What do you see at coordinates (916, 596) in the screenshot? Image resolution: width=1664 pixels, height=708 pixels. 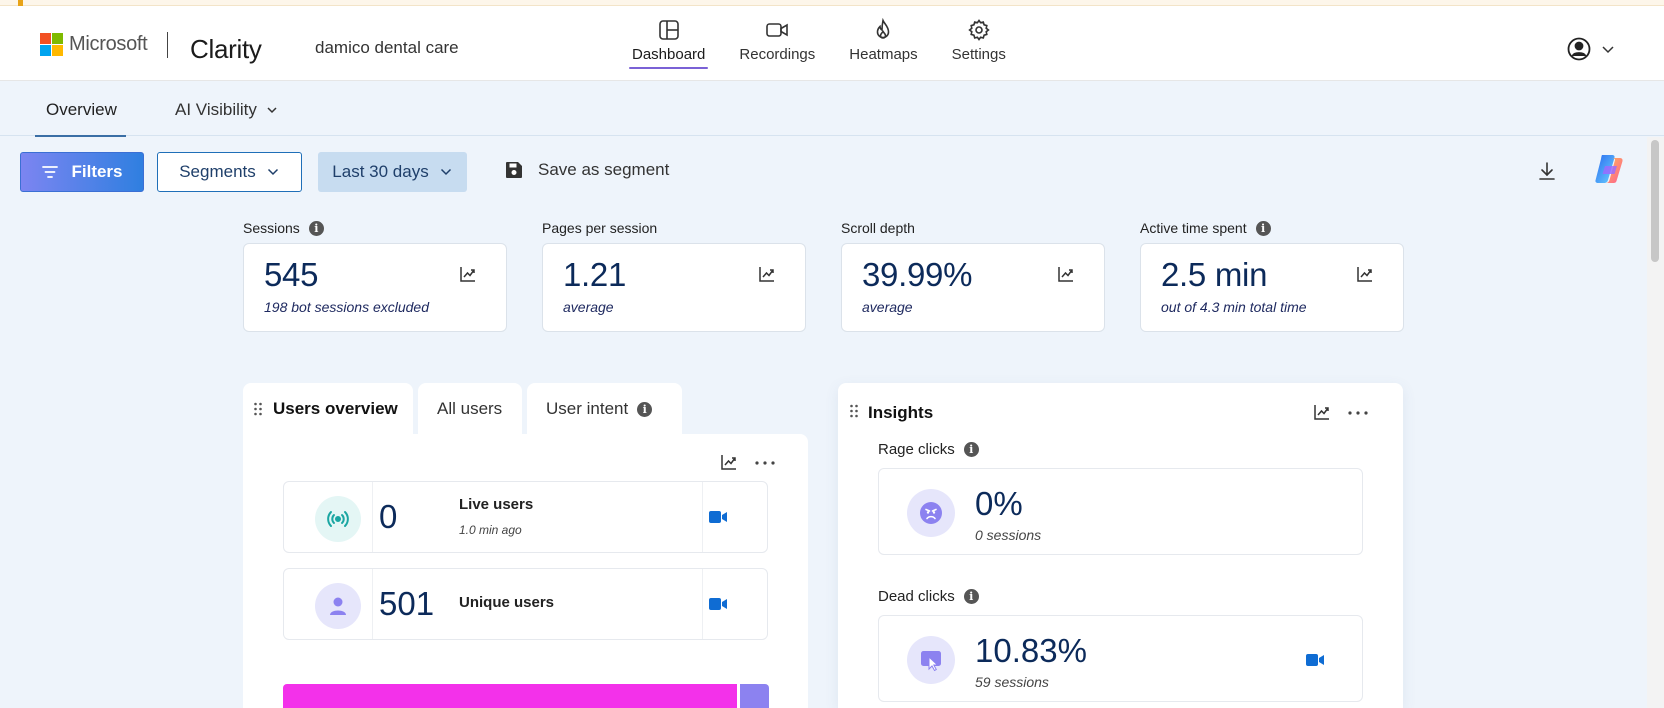 I see `dead-clicks-label-text: Dead clicks` at bounding box center [916, 596].